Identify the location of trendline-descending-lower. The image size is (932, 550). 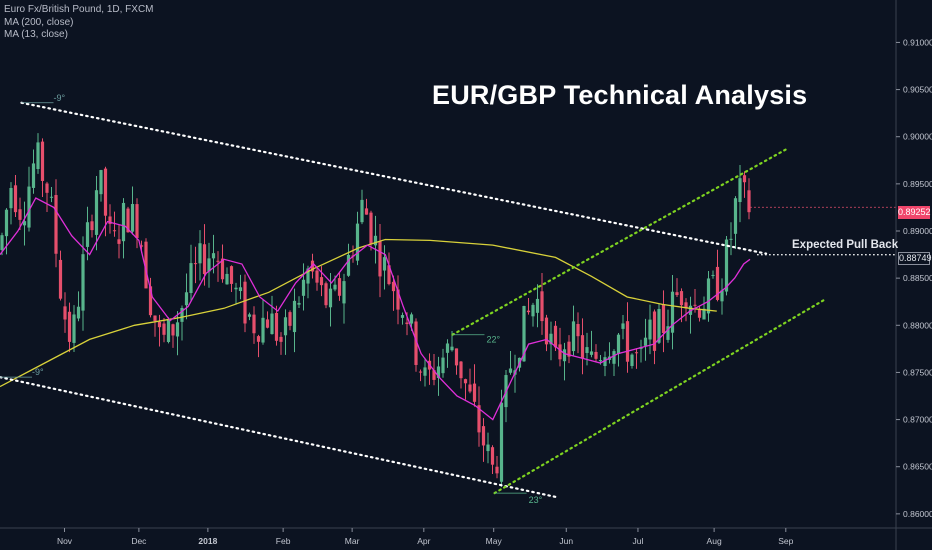
(278, 437).